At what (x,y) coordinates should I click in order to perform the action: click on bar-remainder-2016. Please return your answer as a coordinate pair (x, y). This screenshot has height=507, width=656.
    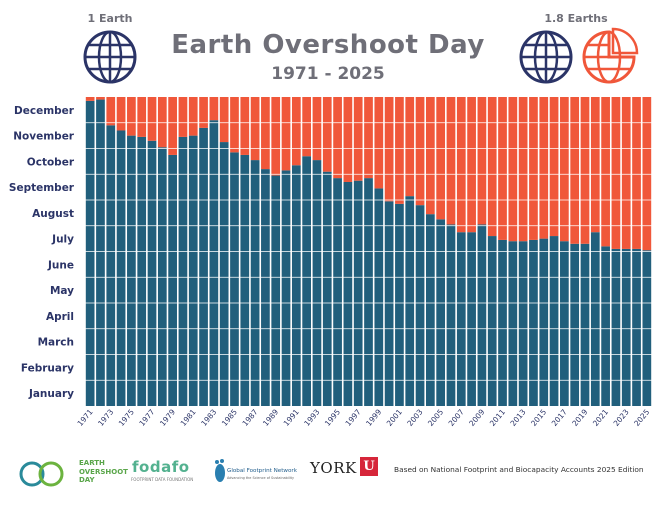
    Looking at the image, I should click on (554, 167).